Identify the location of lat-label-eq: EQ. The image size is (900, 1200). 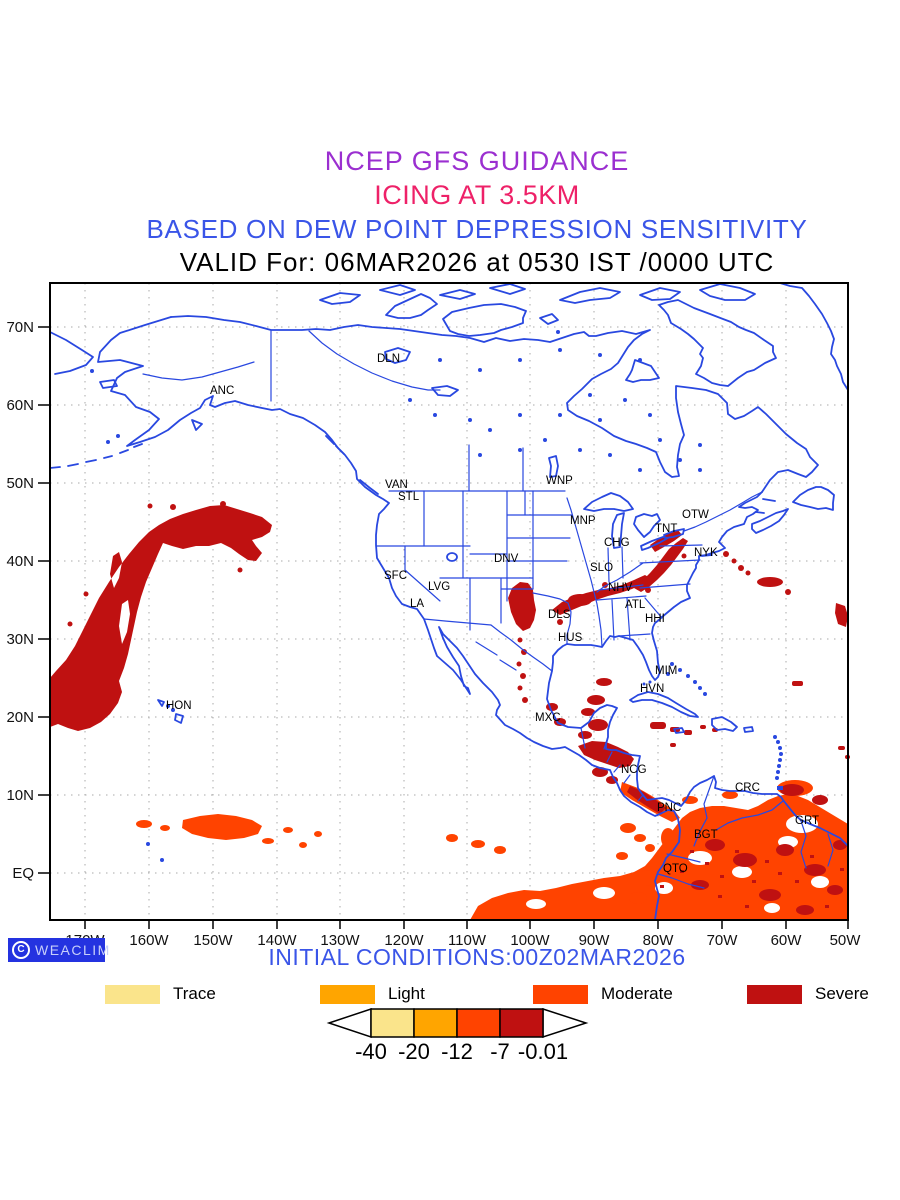
(23, 873).